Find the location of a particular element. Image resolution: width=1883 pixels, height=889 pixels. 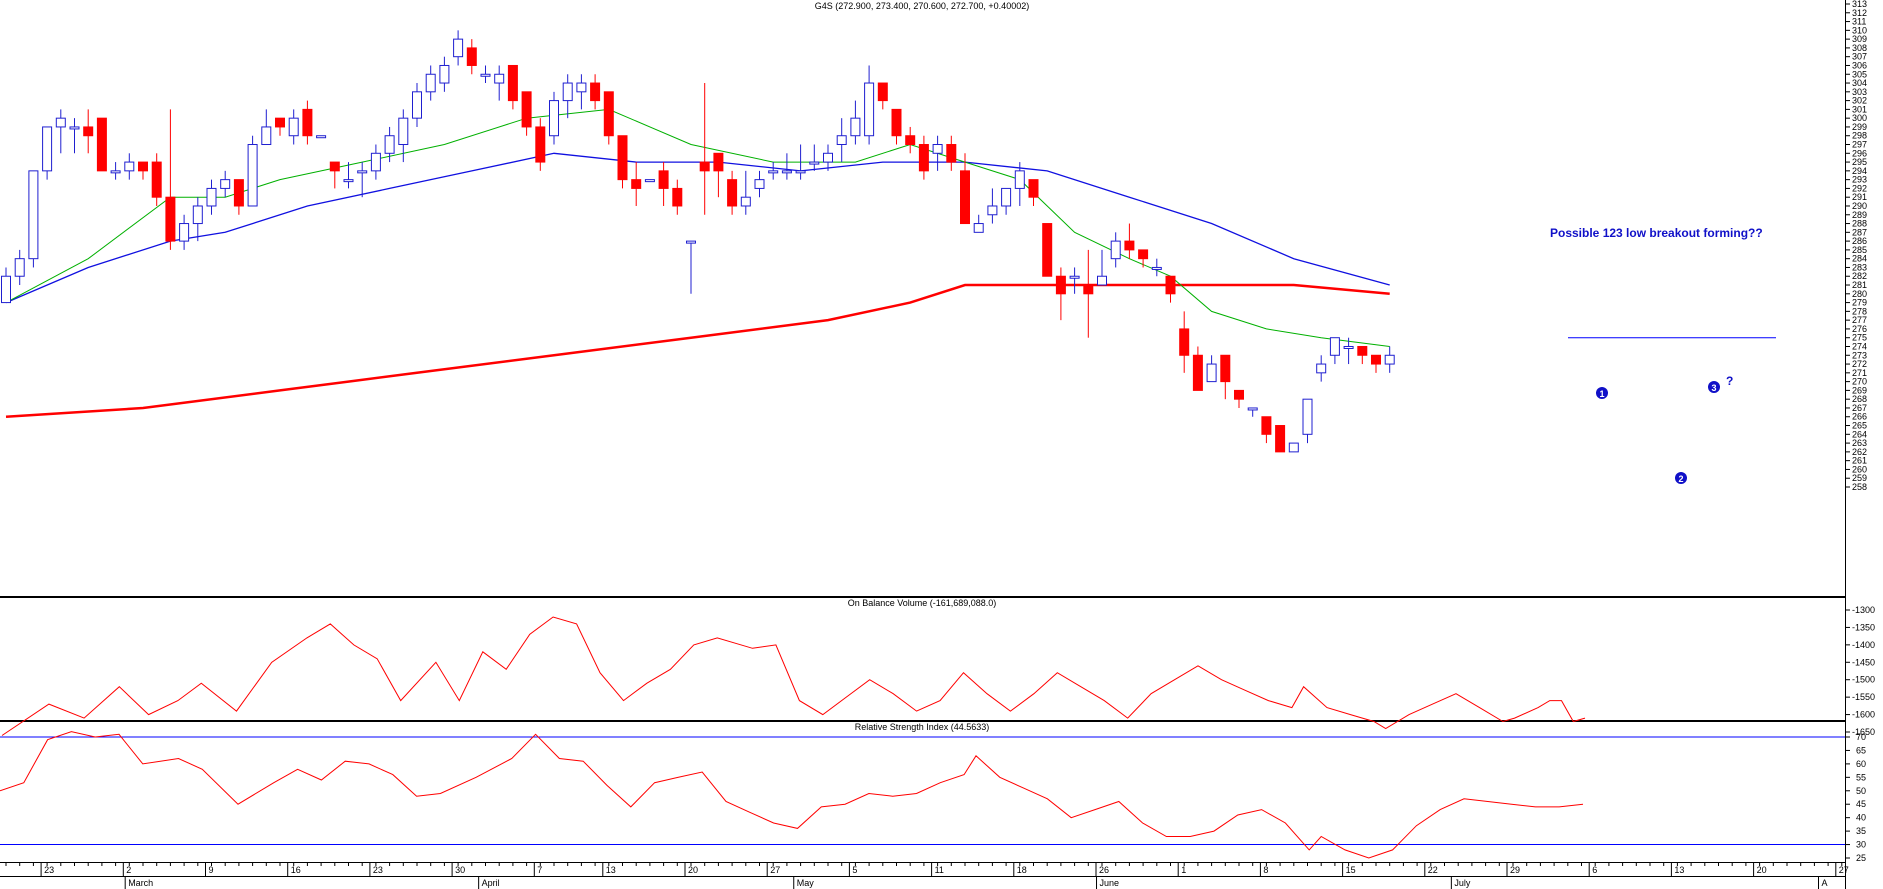

price-y-tick-label: 278 is located at coordinates (1859, 311).